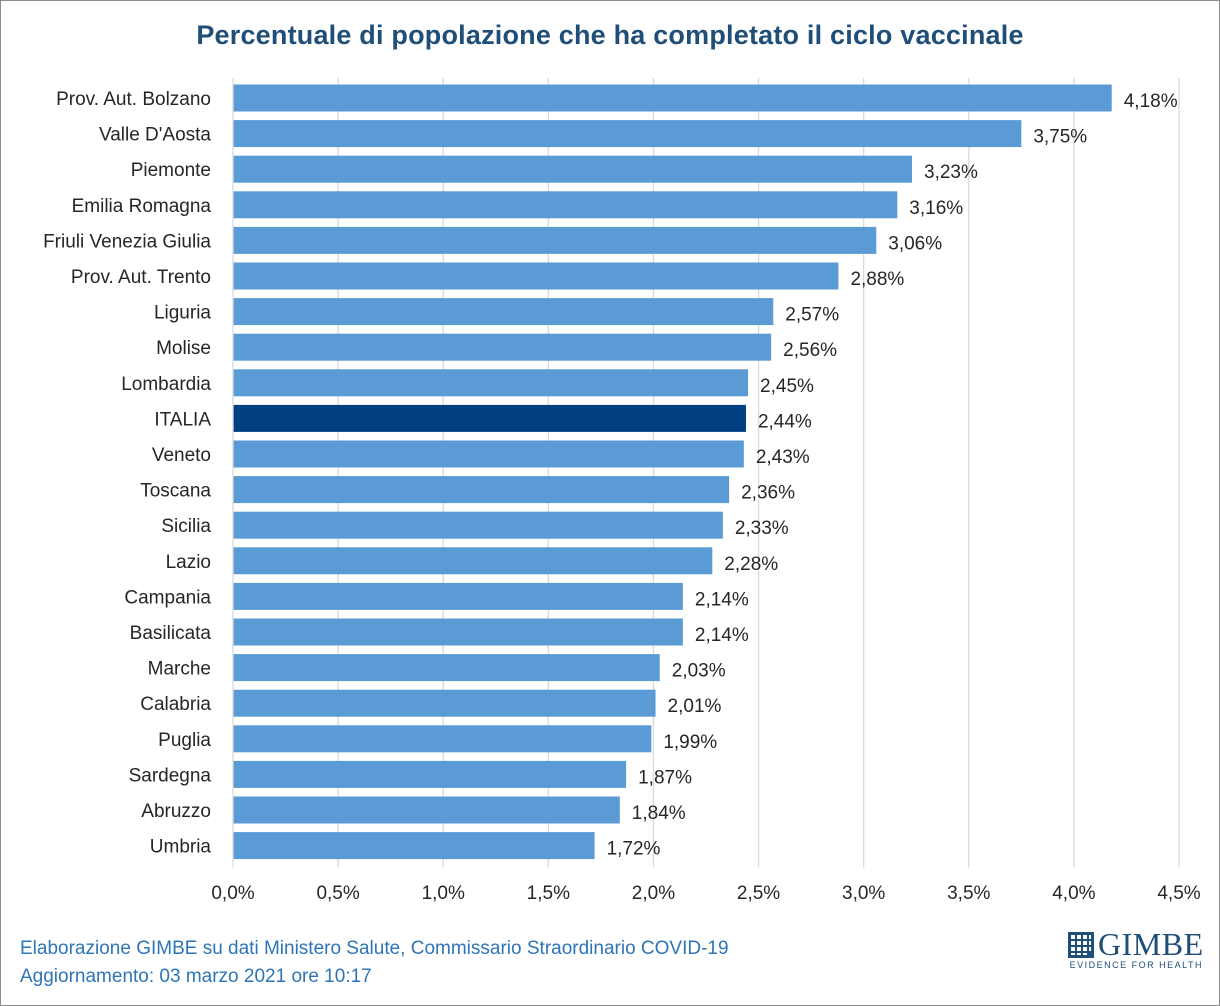 Image resolution: width=1220 pixels, height=1006 pixels. What do you see at coordinates (783, 457) in the screenshot?
I see `value-label: 2,43%` at bounding box center [783, 457].